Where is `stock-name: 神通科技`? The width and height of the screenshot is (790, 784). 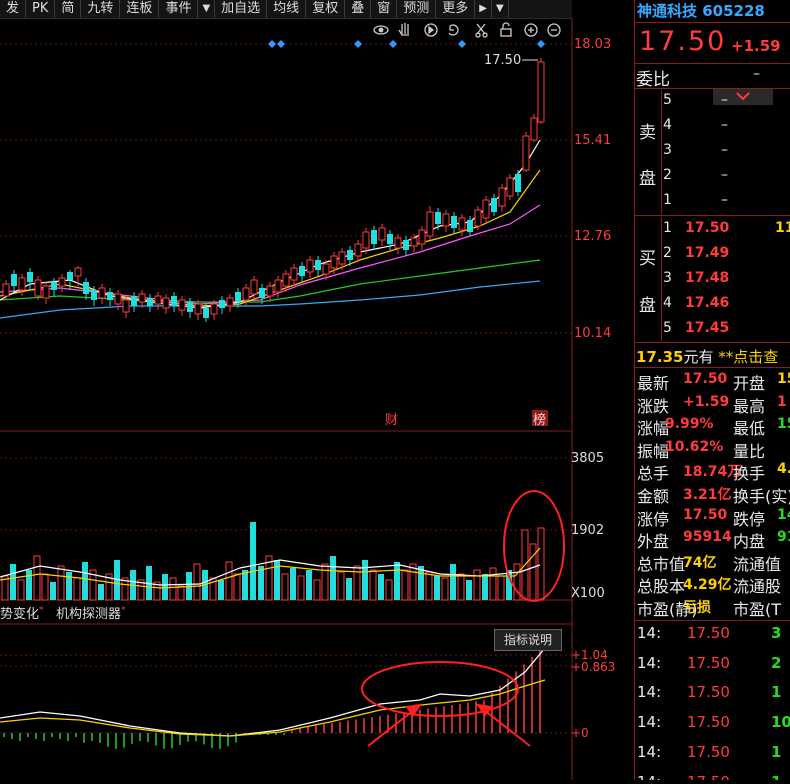
stock-name: 神通科技 is located at coordinates (667, 11).